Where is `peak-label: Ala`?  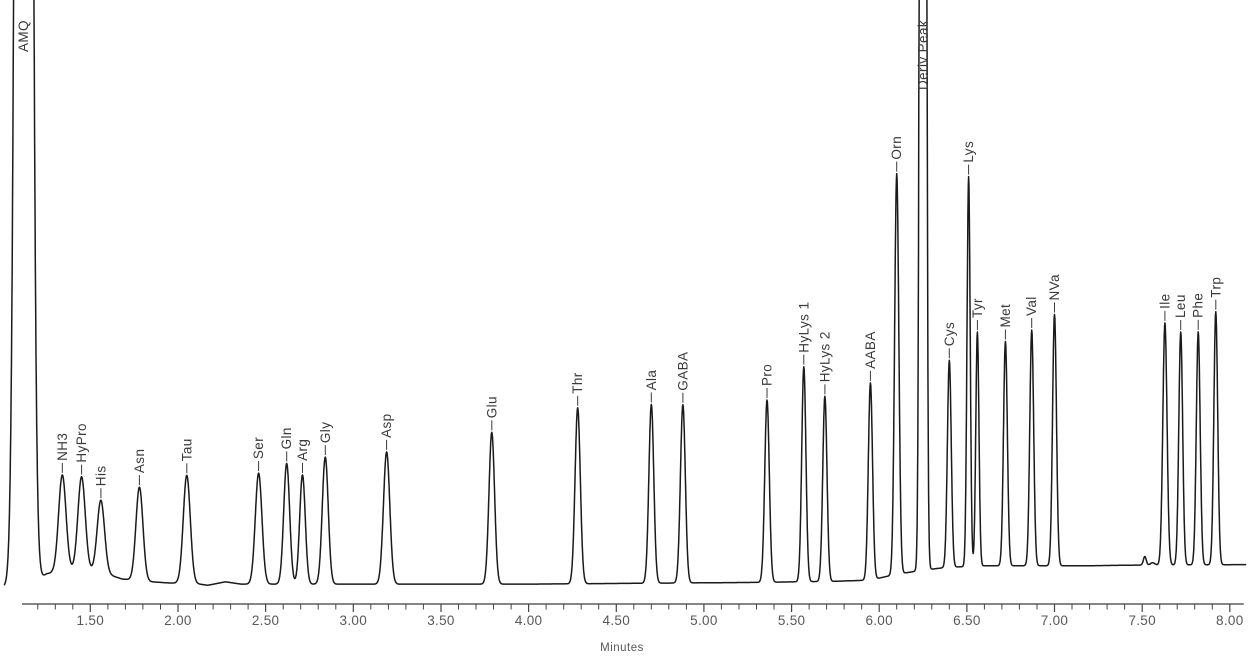 peak-label: Ala is located at coordinates (651, 380).